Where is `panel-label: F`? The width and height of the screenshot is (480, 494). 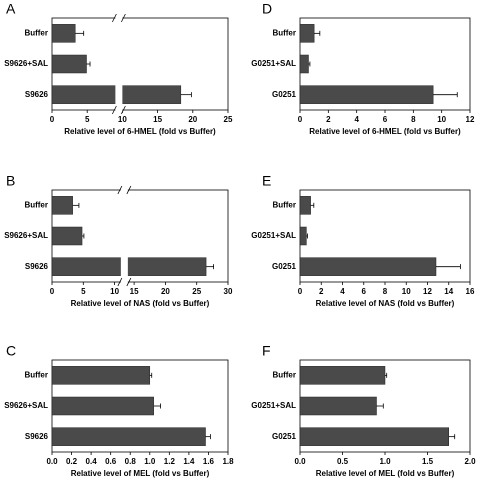 panel-label: F is located at coordinates (266, 351).